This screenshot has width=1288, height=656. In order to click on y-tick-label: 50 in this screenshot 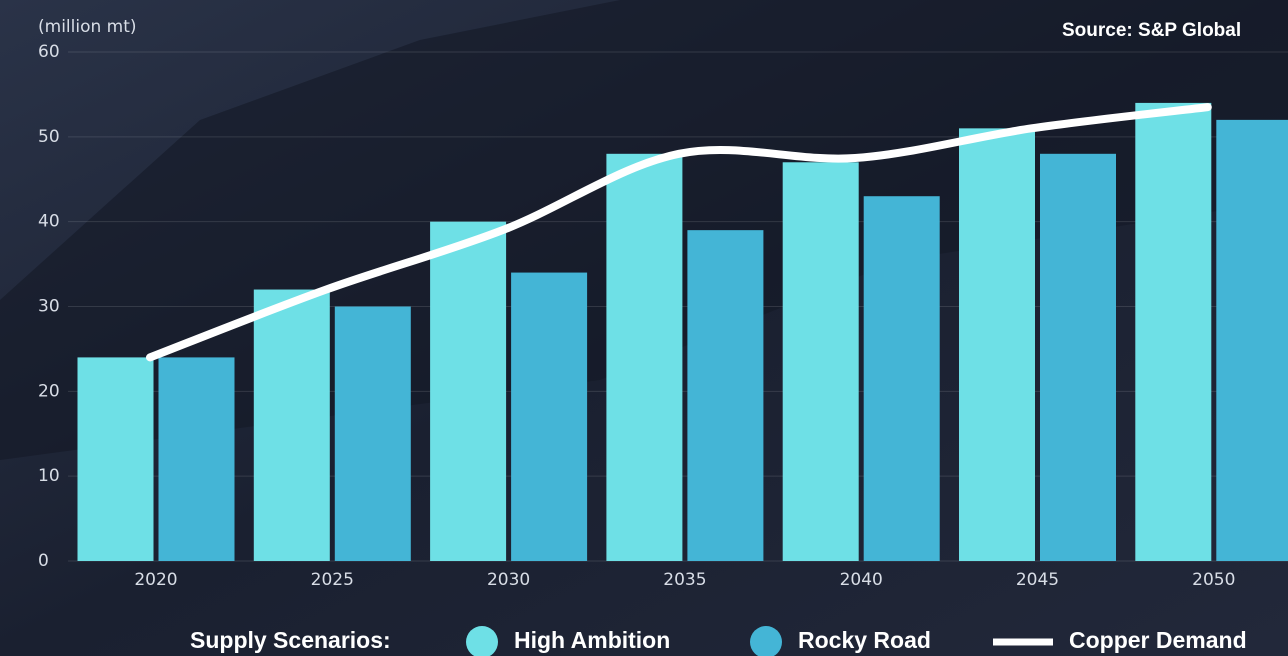, I will do `click(49, 137)`.